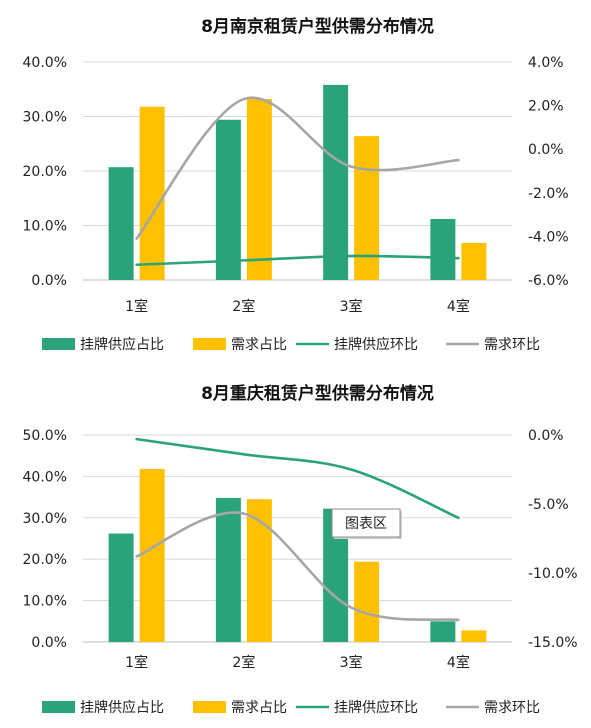  What do you see at coordinates (317, 393) in the screenshot?
I see `chart-title: 8月重庆租赁户型供需分布情况` at bounding box center [317, 393].